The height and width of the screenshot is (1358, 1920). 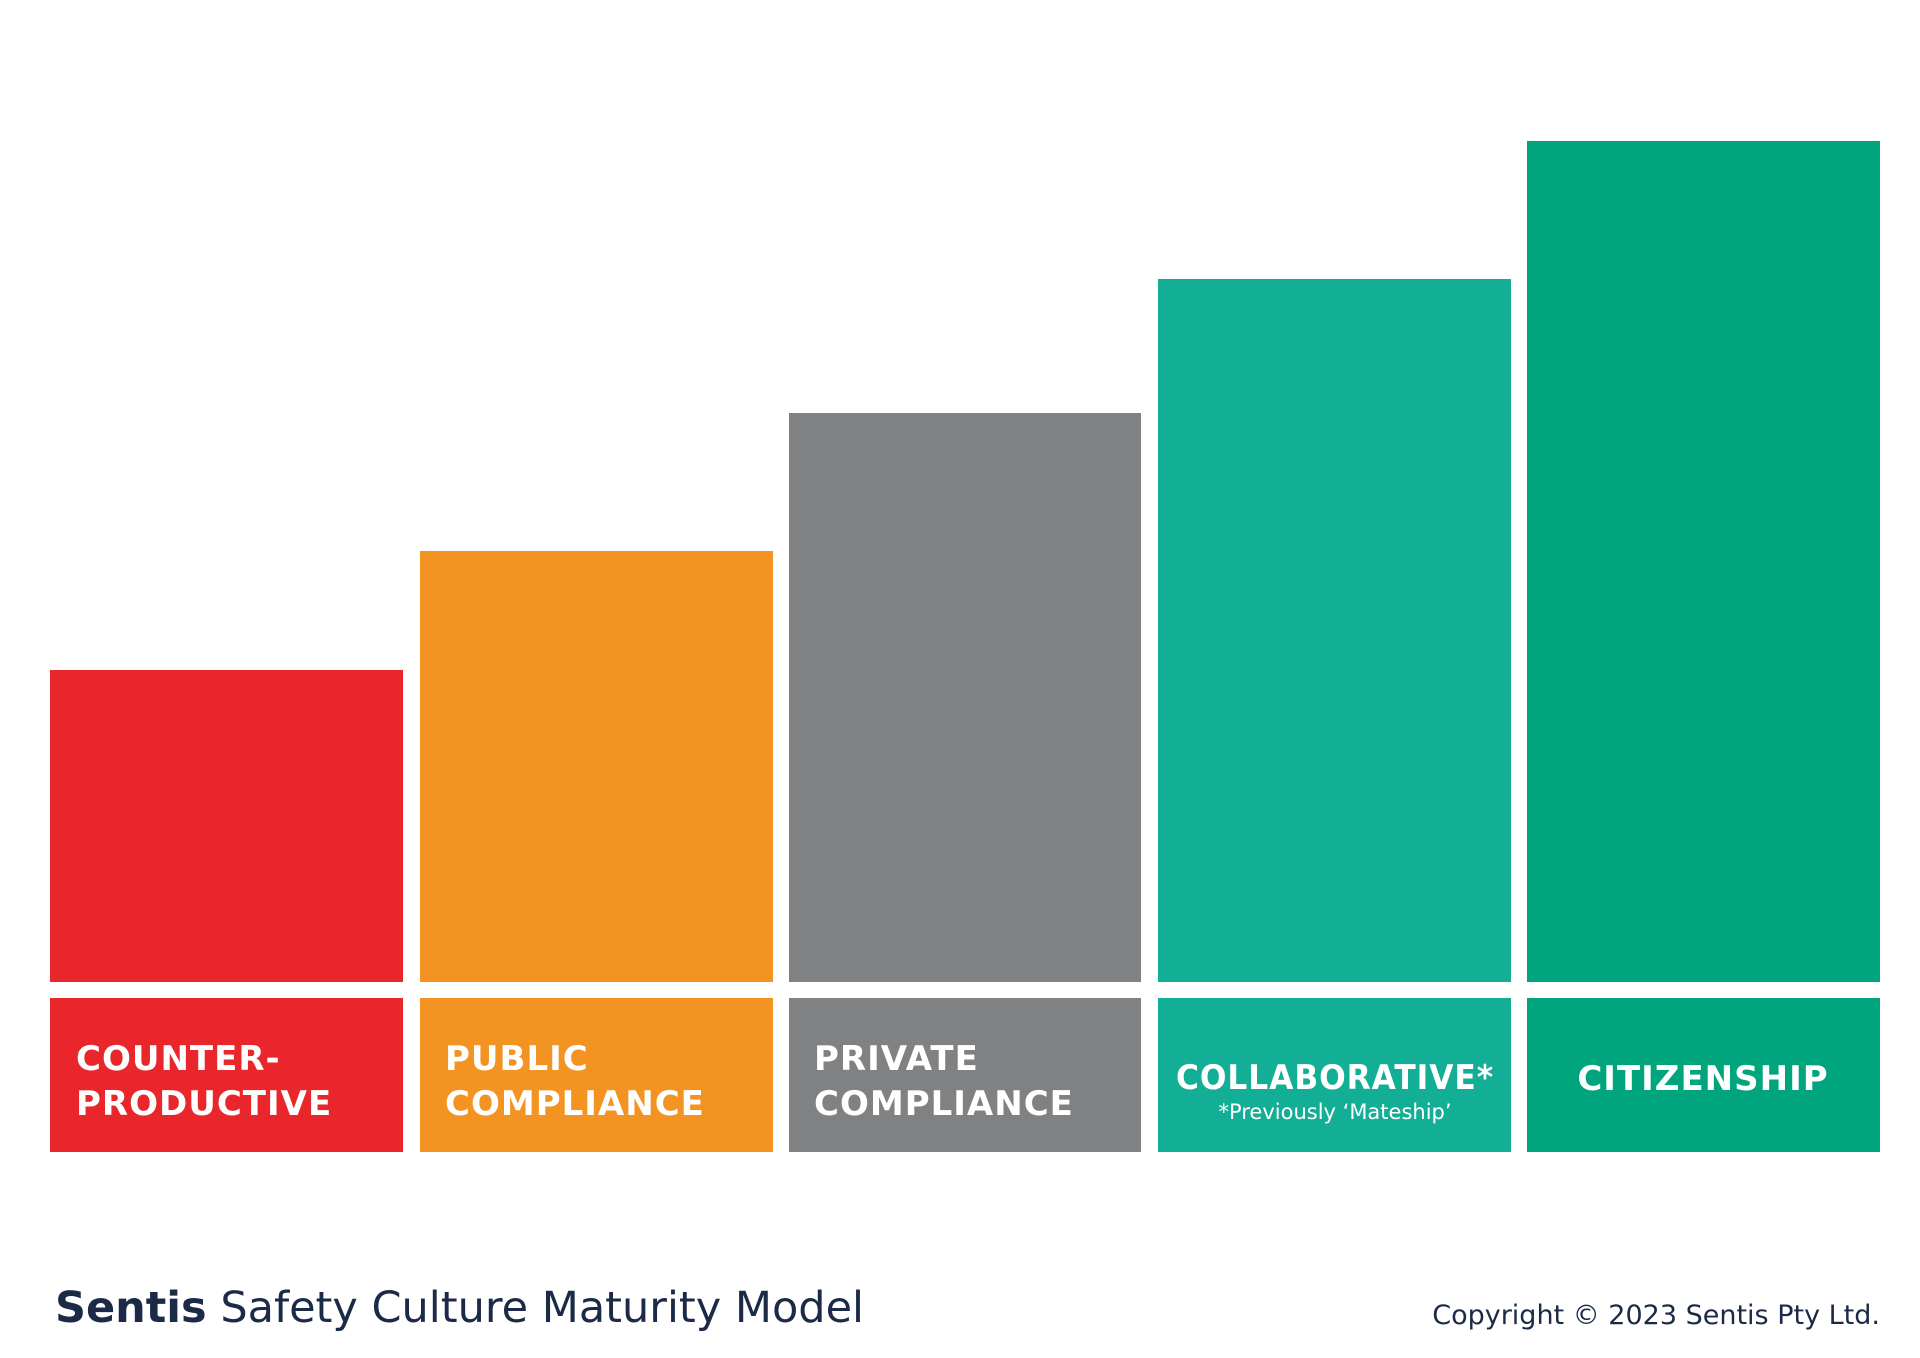 What do you see at coordinates (131, 1308) in the screenshot?
I see `brand: Sentis` at bounding box center [131, 1308].